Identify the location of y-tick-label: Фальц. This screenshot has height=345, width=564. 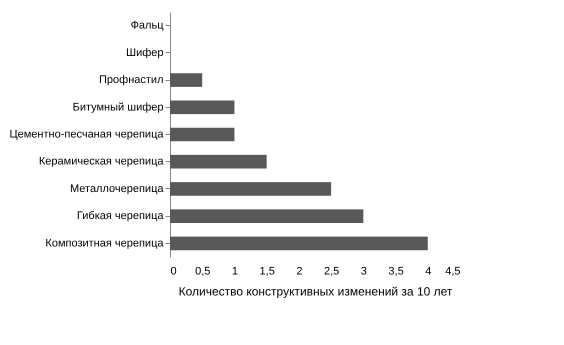
(147, 26).